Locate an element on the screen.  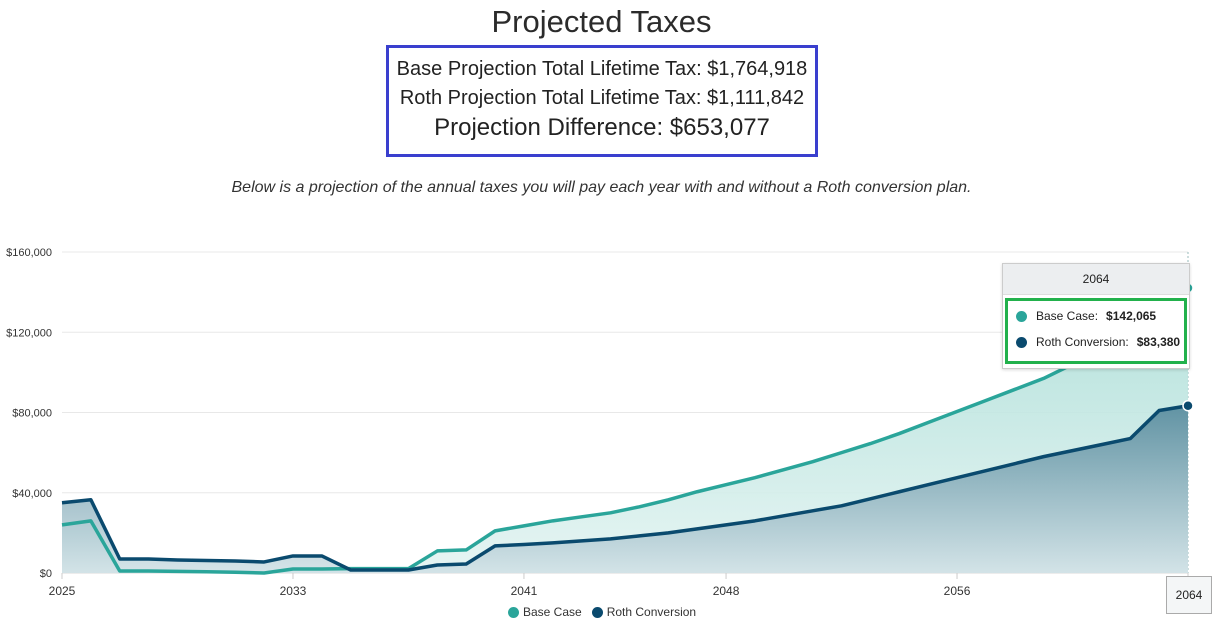
x-tick-label: 2056 is located at coordinates (957, 591).